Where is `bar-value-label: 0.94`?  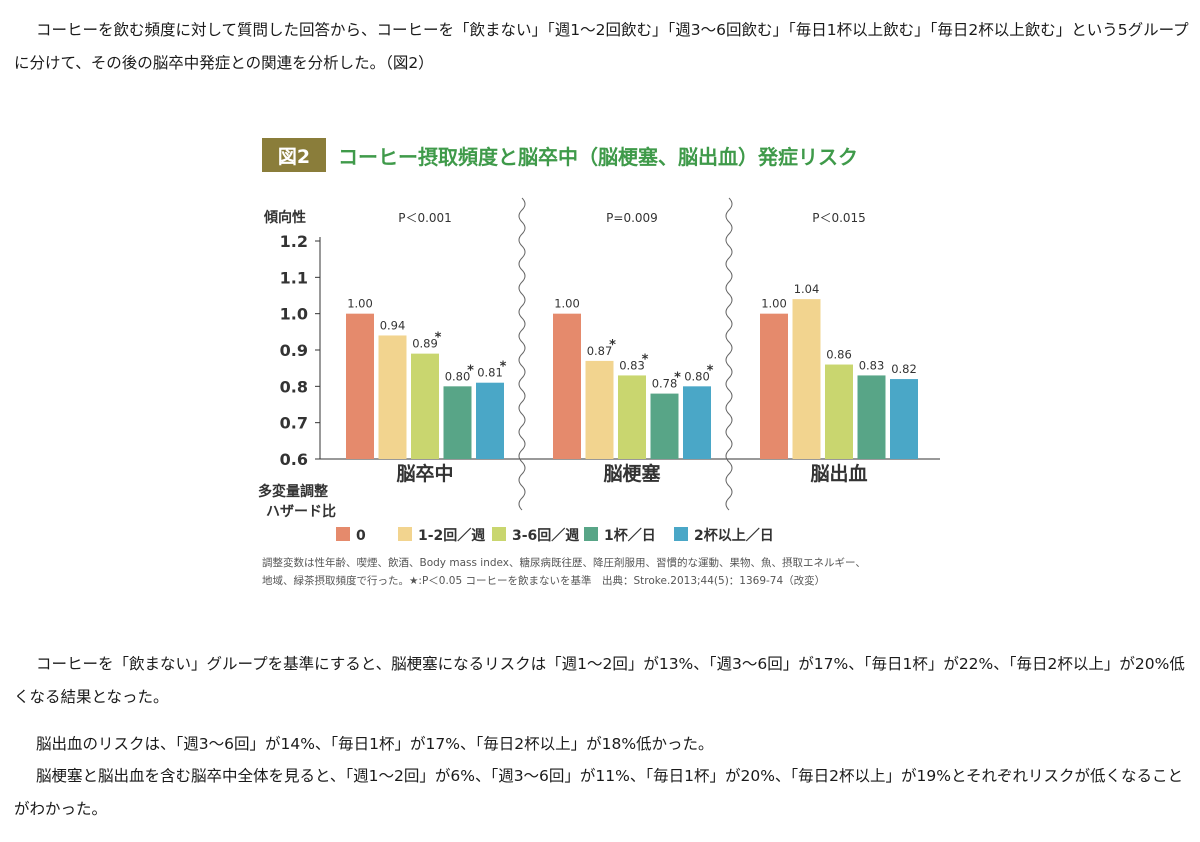 bar-value-label: 0.94 is located at coordinates (393, 325).